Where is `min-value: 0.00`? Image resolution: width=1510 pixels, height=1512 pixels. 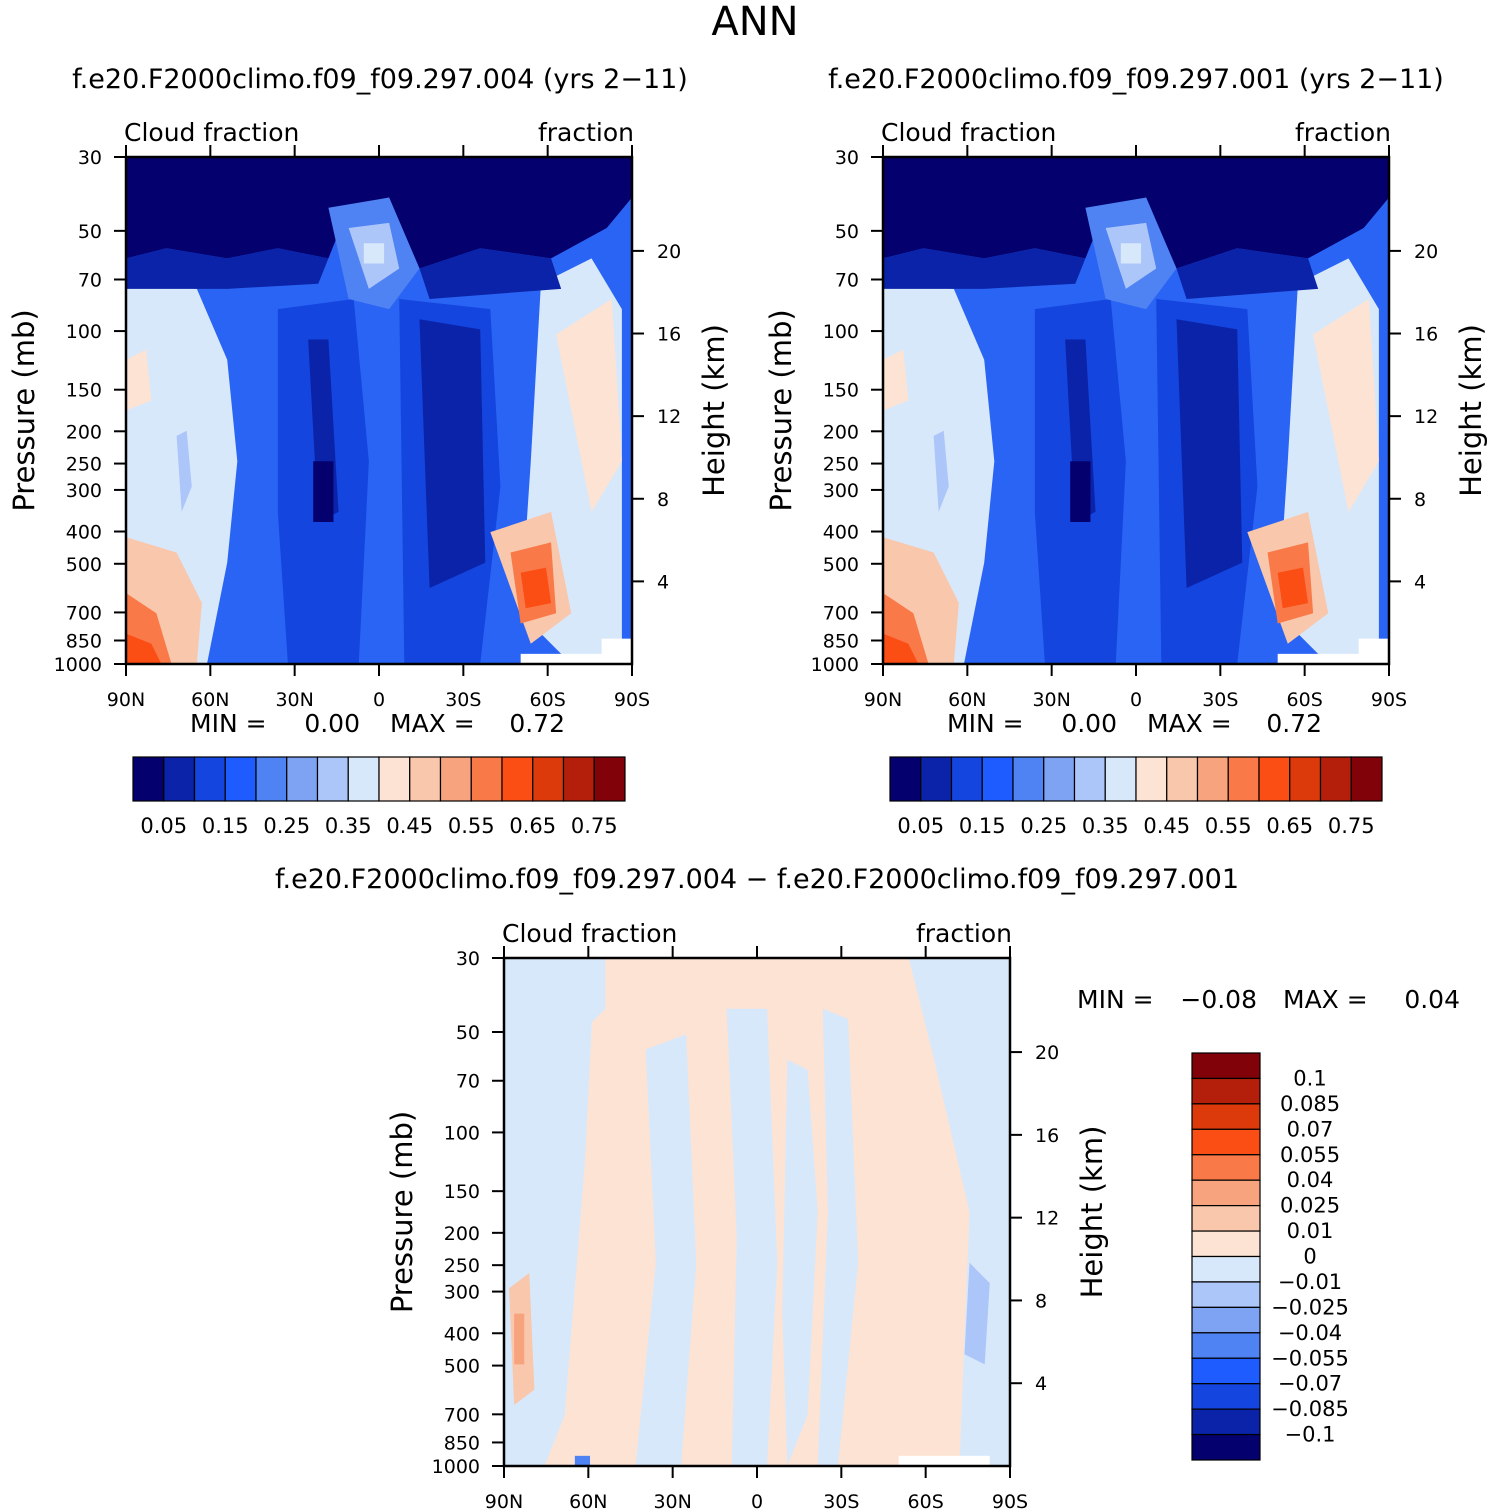 min-value: 0.00 is located at coordinates (332, 723).